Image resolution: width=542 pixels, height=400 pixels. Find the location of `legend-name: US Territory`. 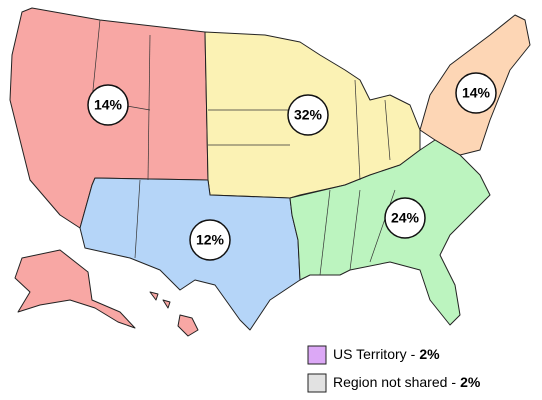

legend-name: US Territory is located at coordinates (370, 354).